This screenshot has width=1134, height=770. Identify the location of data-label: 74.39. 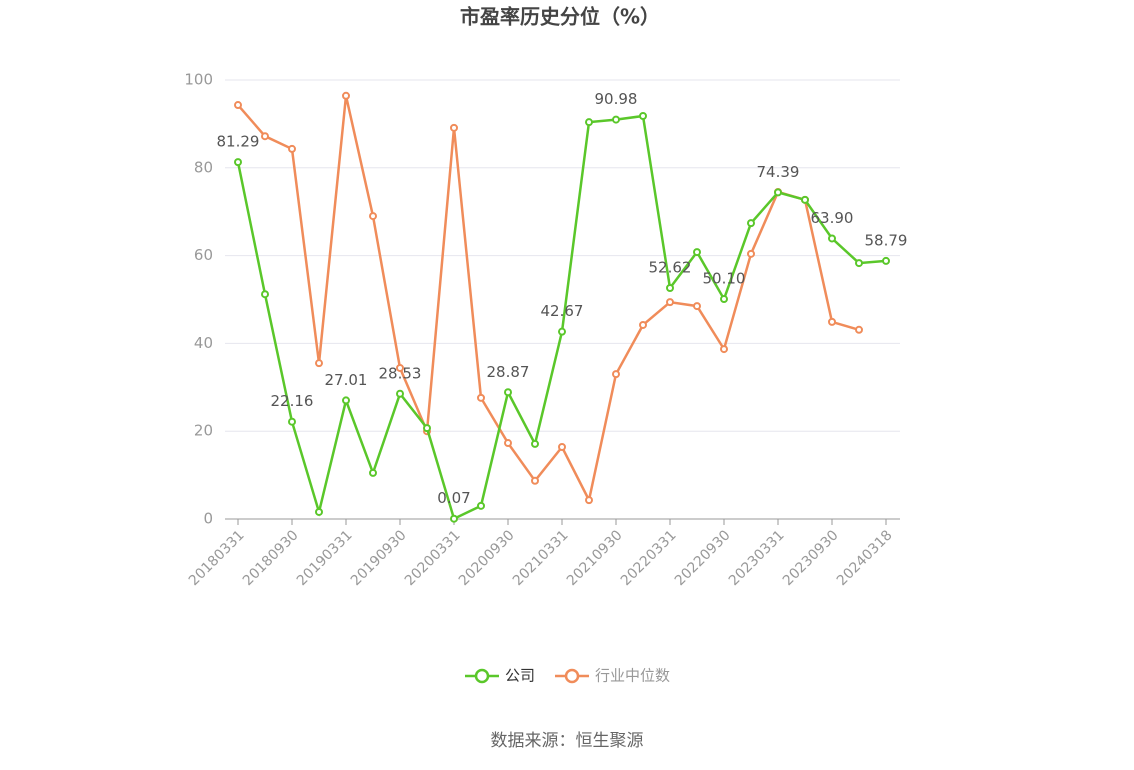
(778, 172).